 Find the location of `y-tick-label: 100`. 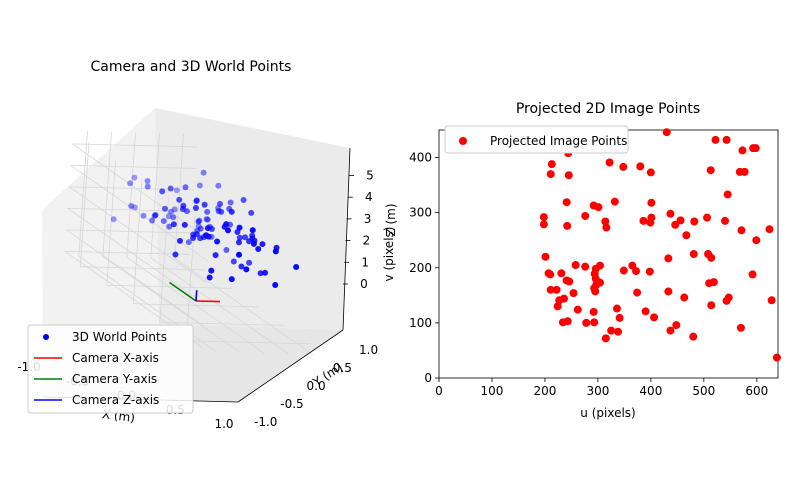

y-tick-label: 100 is located at coordinates (420, 323).